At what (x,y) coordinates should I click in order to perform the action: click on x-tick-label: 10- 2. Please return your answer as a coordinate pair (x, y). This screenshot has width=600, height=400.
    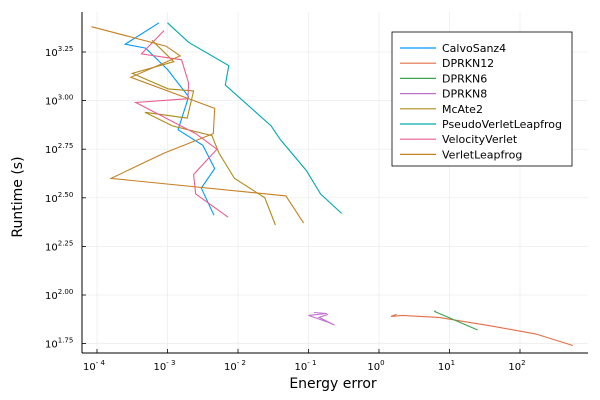
    Looking at the image, I should click on (235, 366).